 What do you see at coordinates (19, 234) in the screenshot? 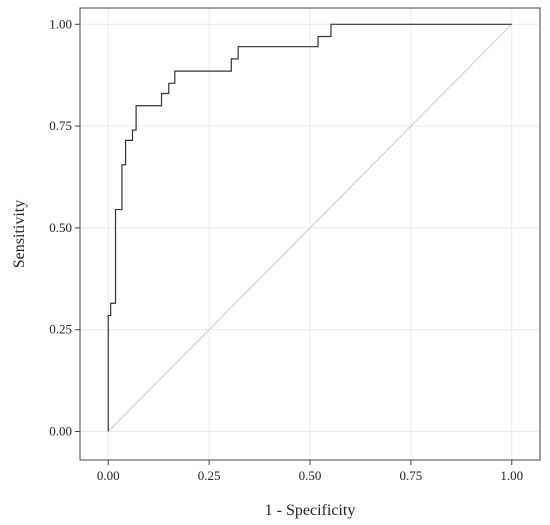
I see `y-axis-label: Sensitivity` at bounding box center [19, 234].